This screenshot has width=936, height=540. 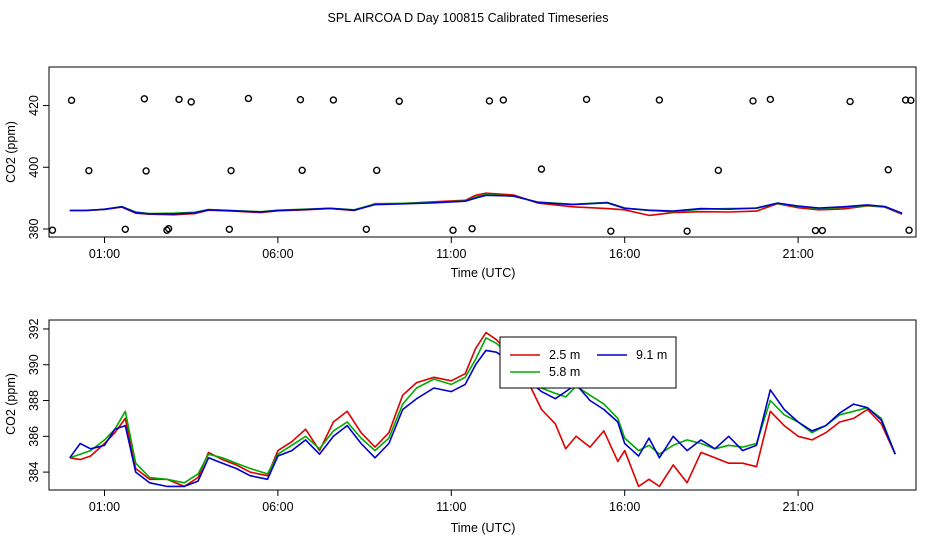 I want to click on bottom-y-tick-label: 384, so click(x=34, y=472).